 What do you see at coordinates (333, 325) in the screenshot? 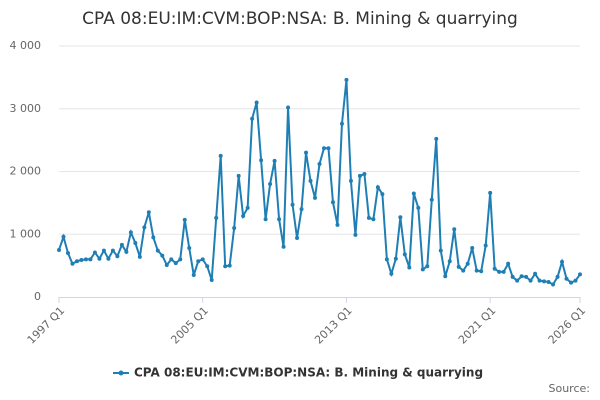
I see `x-tick-label: 2013 Q1` at bounding box center [333, 325].